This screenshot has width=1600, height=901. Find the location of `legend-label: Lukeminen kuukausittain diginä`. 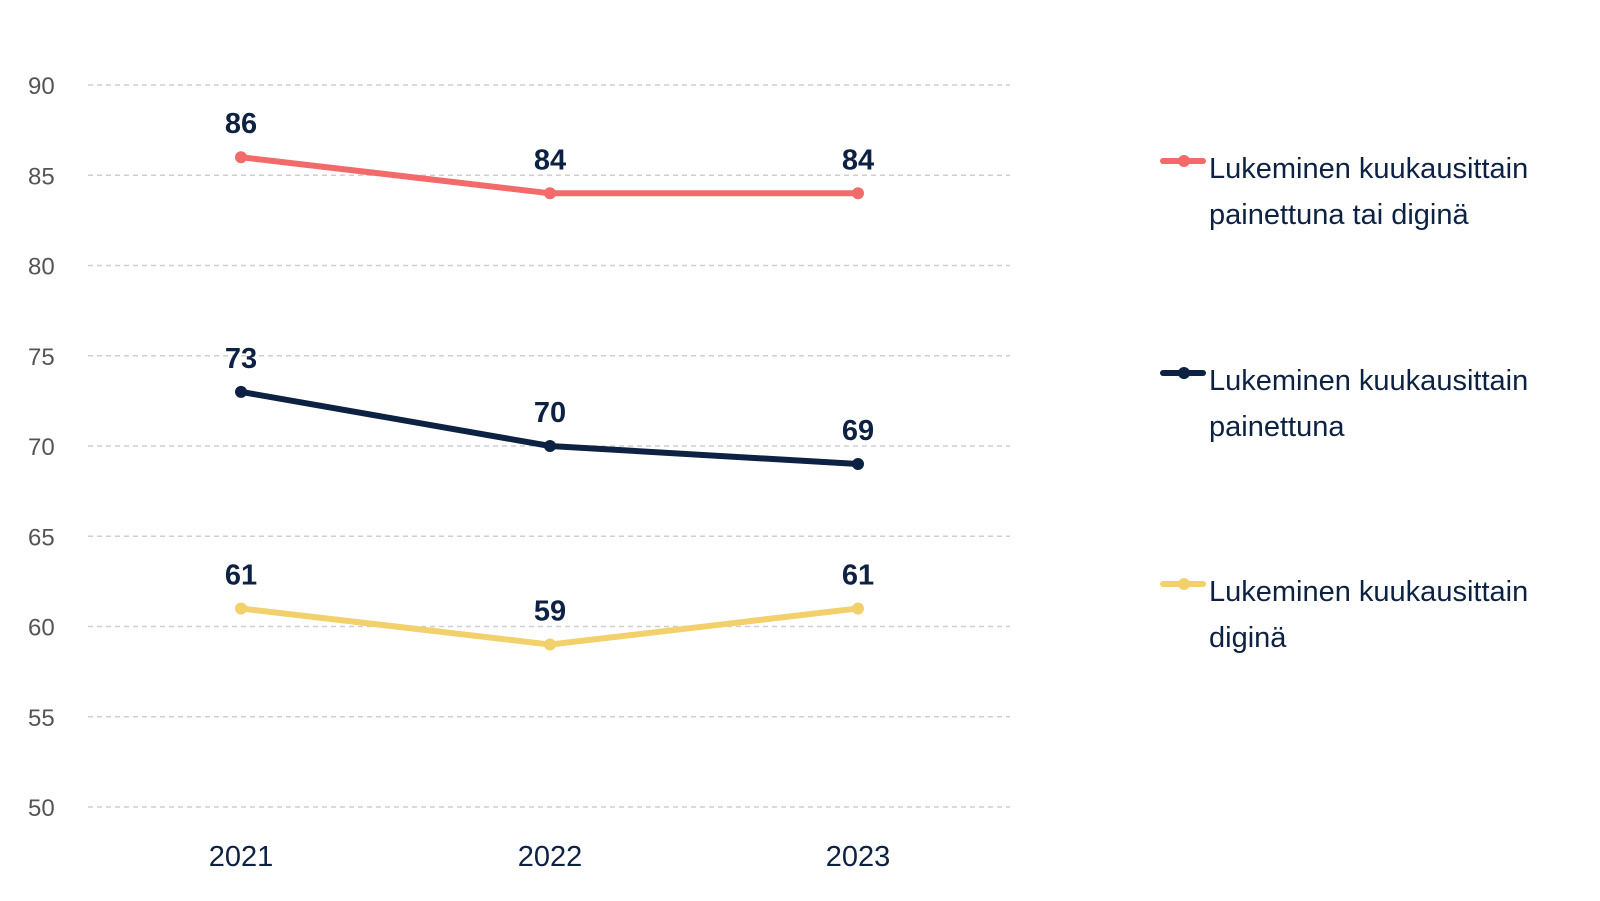

legend-label: Lukeminen kuukausittain diginä is located at coordinates (1369, 615).